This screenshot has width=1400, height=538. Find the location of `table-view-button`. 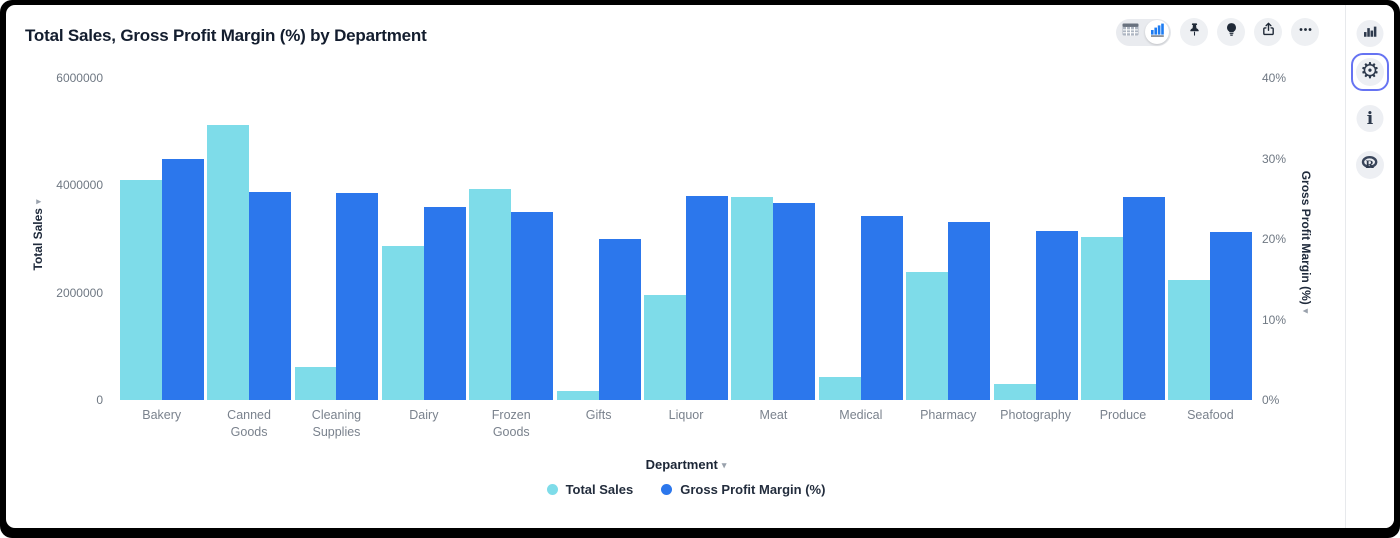

table-view-button is located at coordinates (1130, 32).